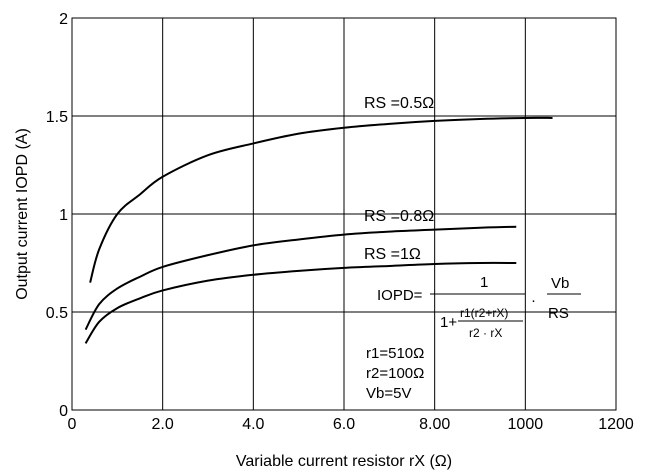 This screenshot has height=474, width=653. What do you see at coordinates (399, 216) in the screenshot?
I see `series-label-rs-08: RS =0.8Ω` at bounding box center [399, 216].